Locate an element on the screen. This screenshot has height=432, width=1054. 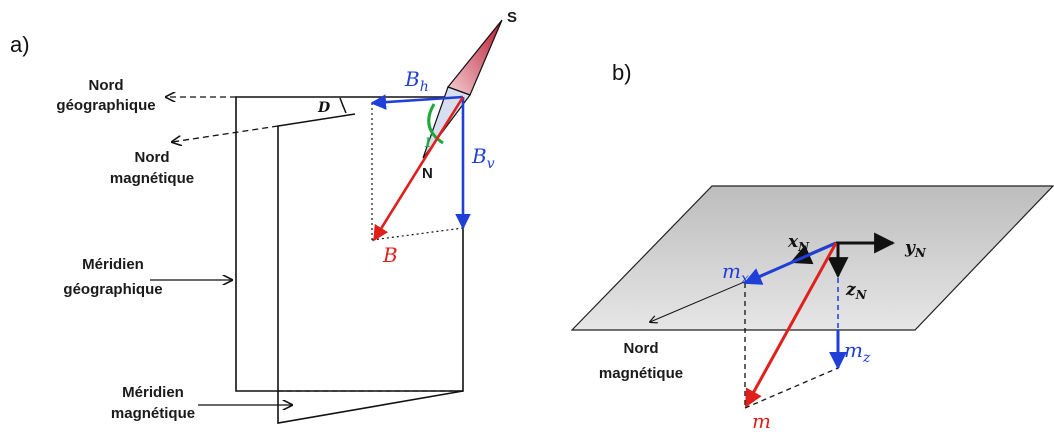
compass-needle-south is located at coordinates (475, 57).